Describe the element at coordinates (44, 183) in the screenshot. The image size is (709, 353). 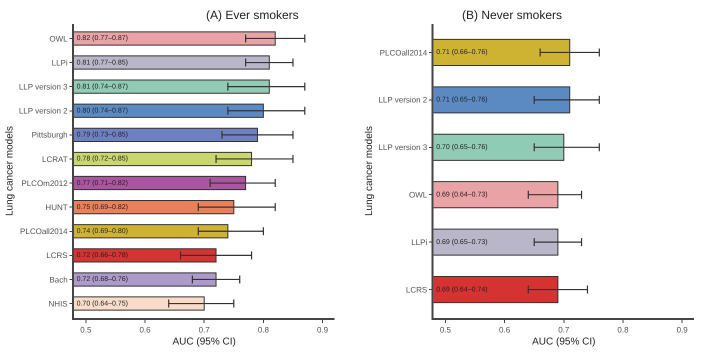
I see `y-tick-label: PLCOm2012` at that location.